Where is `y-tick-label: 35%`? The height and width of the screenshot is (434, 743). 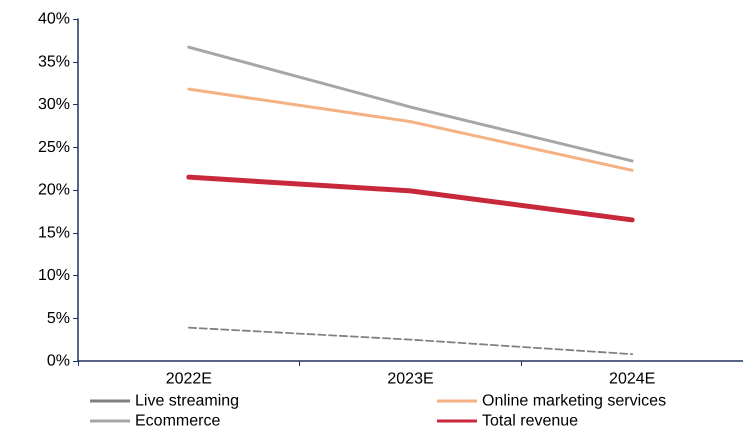 y-tick-label: 35% is located at coordinates (54, 61).